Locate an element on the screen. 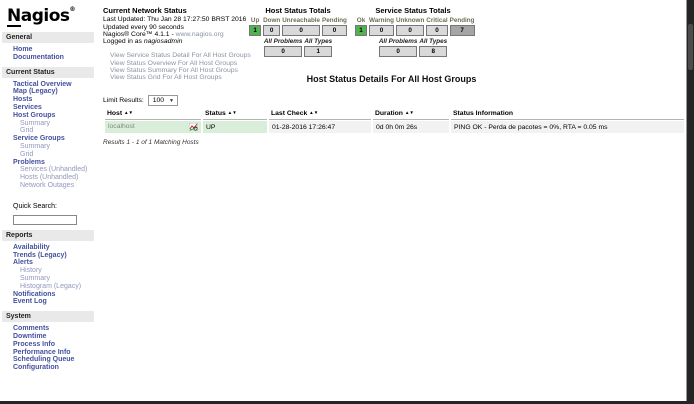 The width and height of the screenshot is (694, 404). logo-text: agios is located at coordinates (45, 16).